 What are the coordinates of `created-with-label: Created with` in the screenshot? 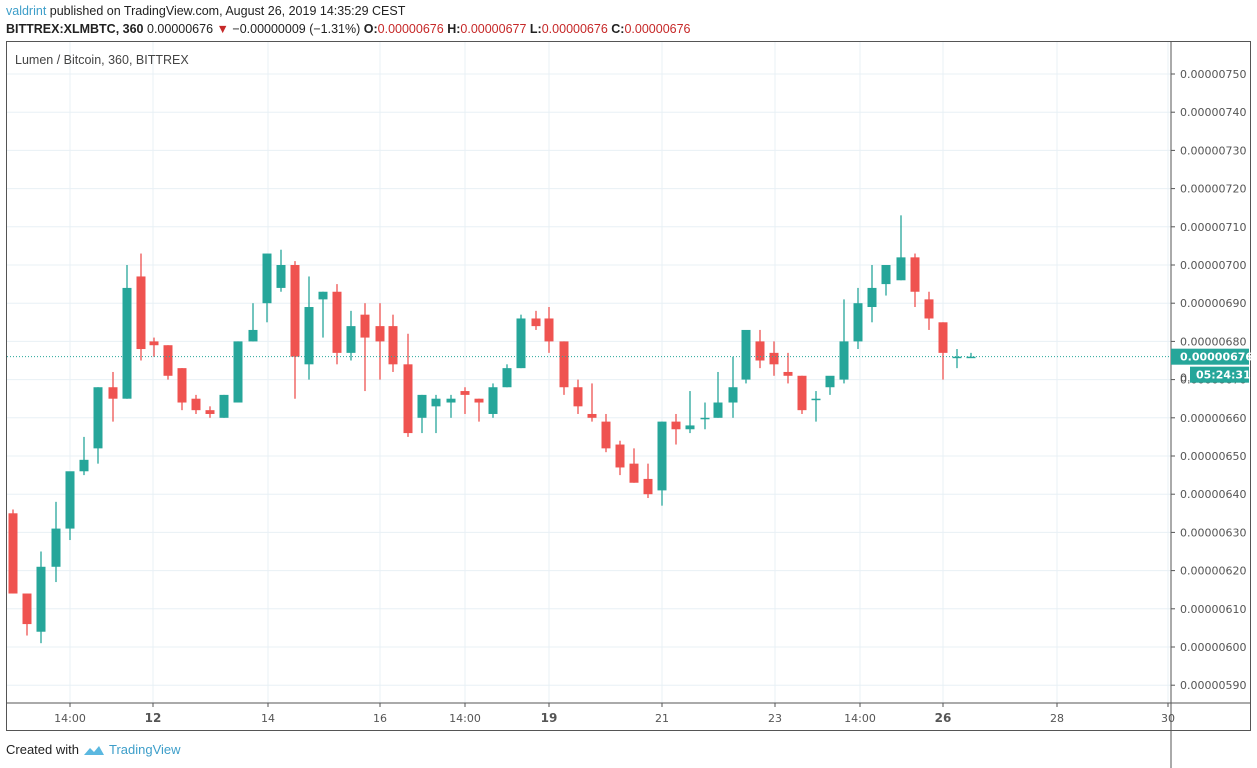 It's located at (42, 749).